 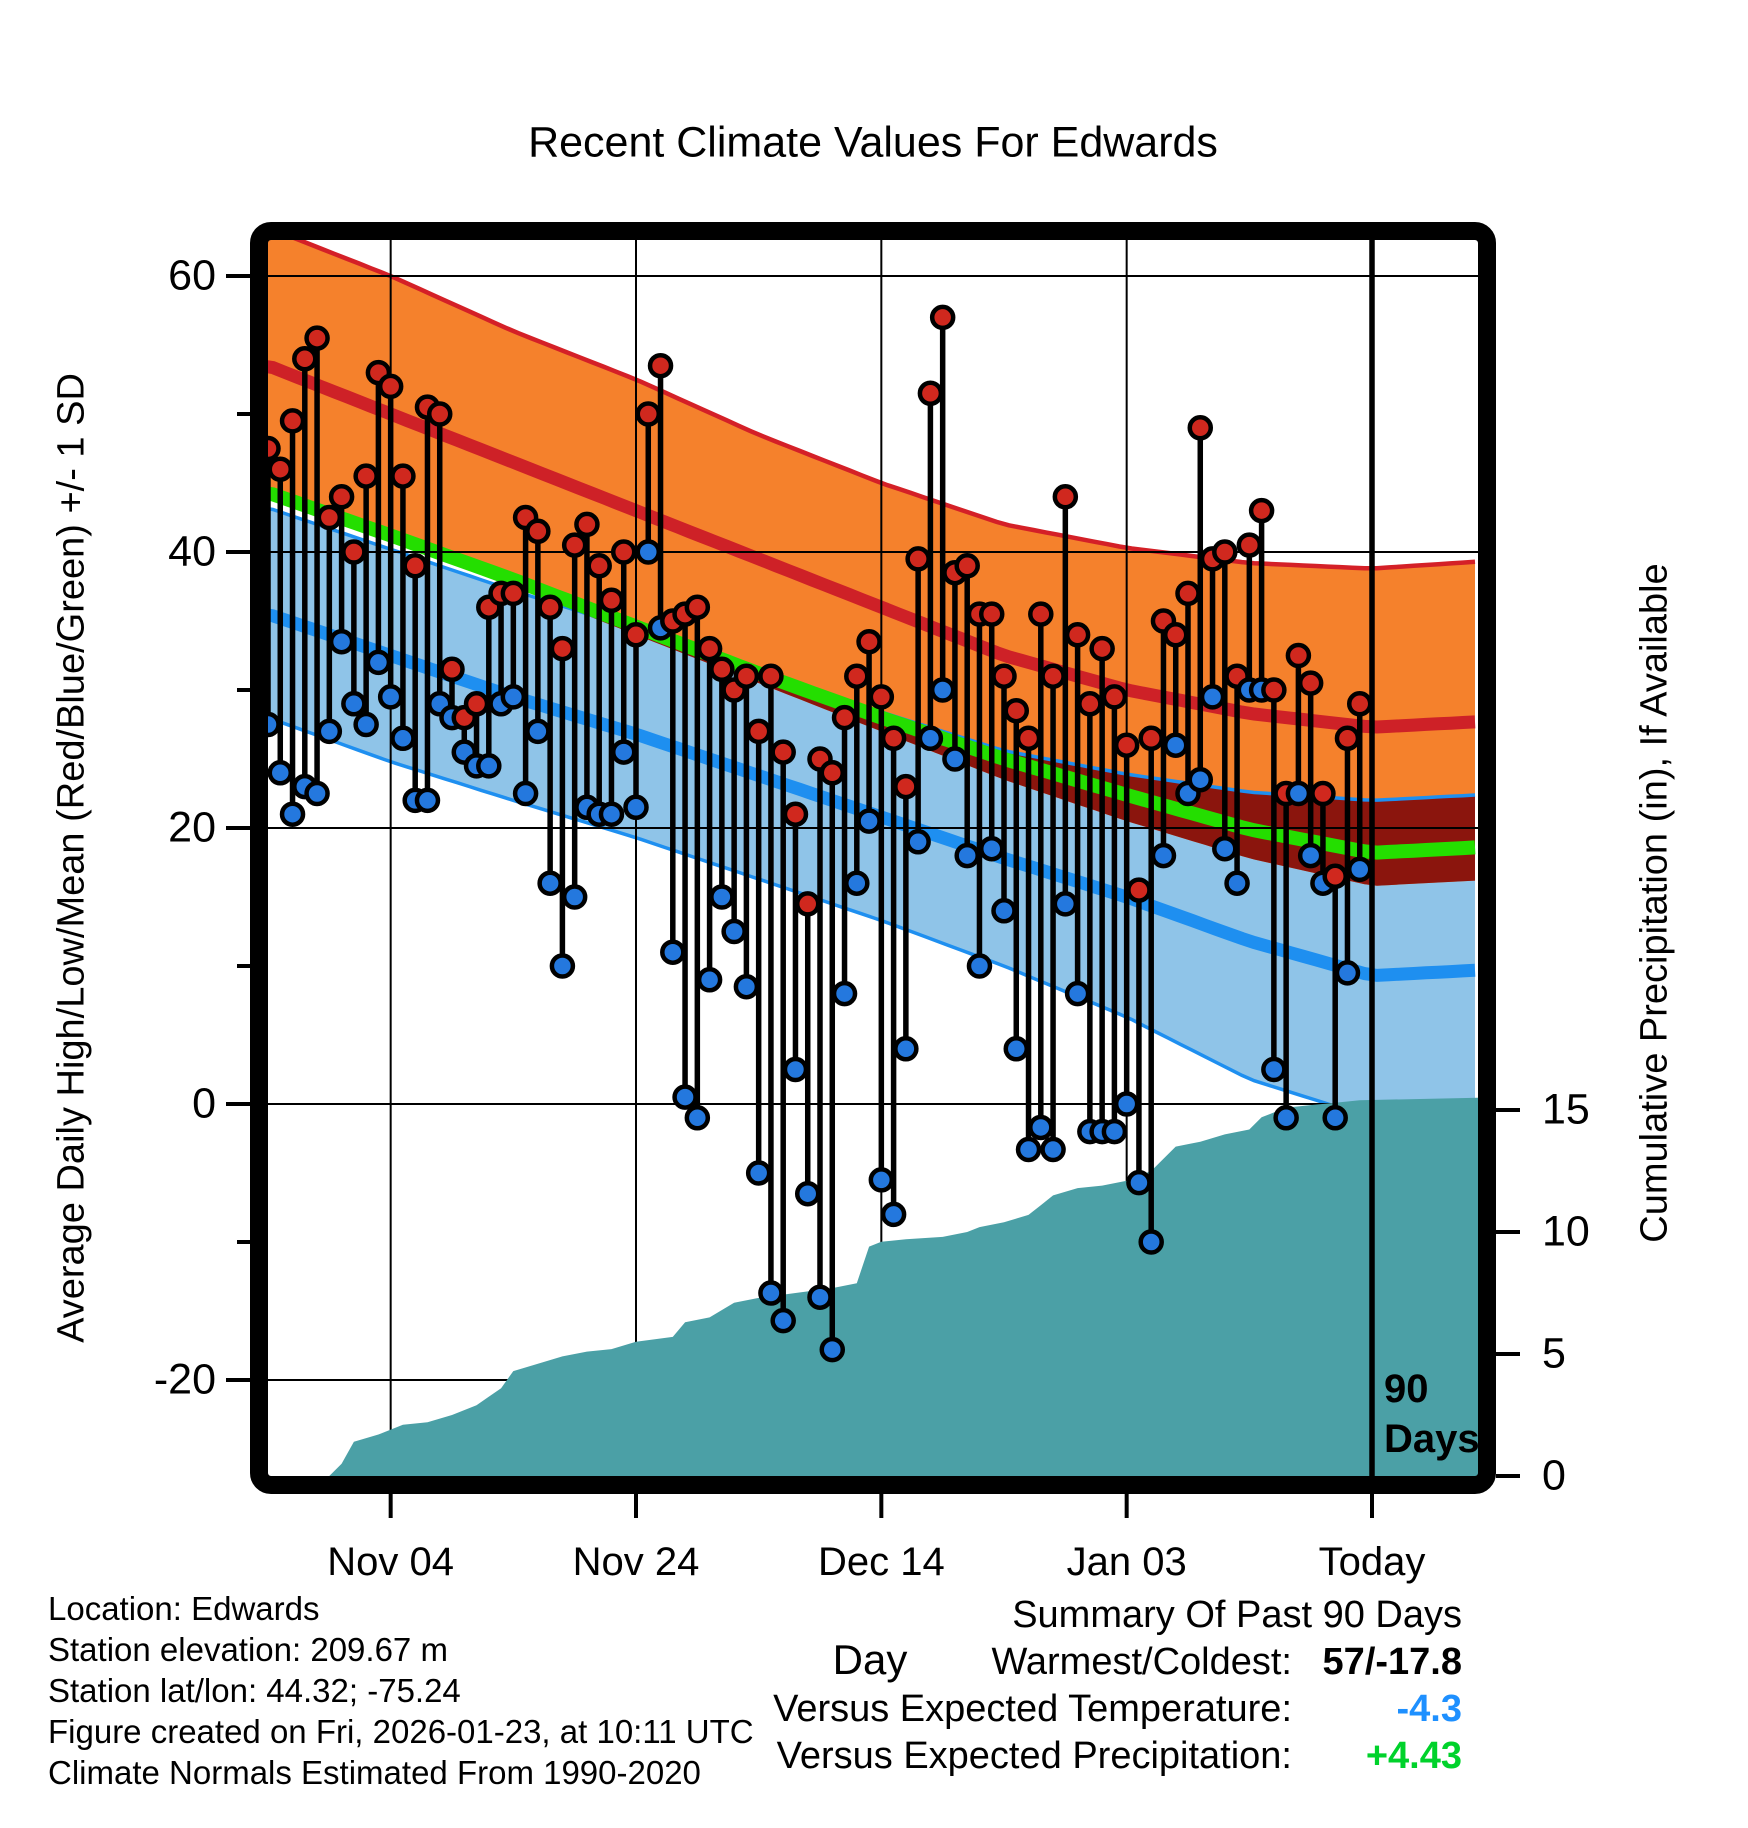 I want to click on y-left-tick-label: -20, so click(x=184, y=1379).